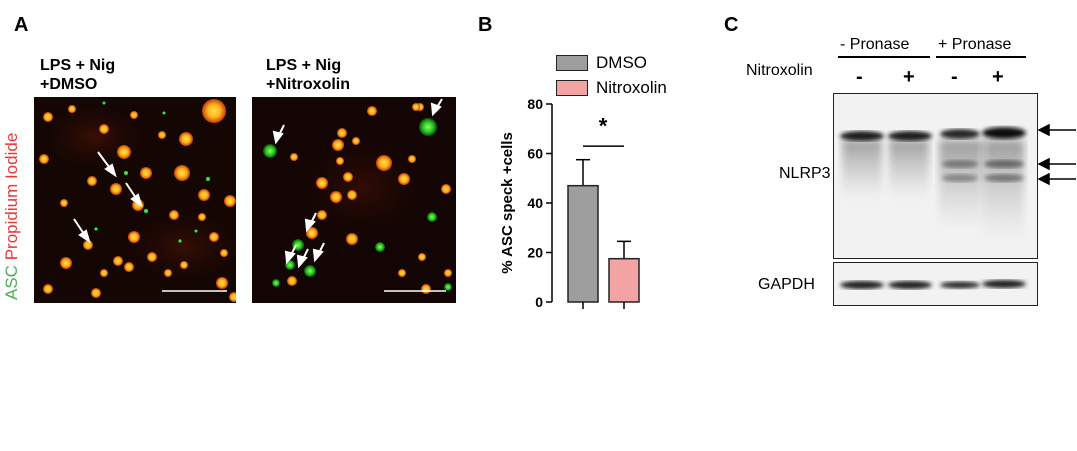  Describe the element at coordinates (11, 282) in the screenshot. I see `asc-label: ASC` at that location.